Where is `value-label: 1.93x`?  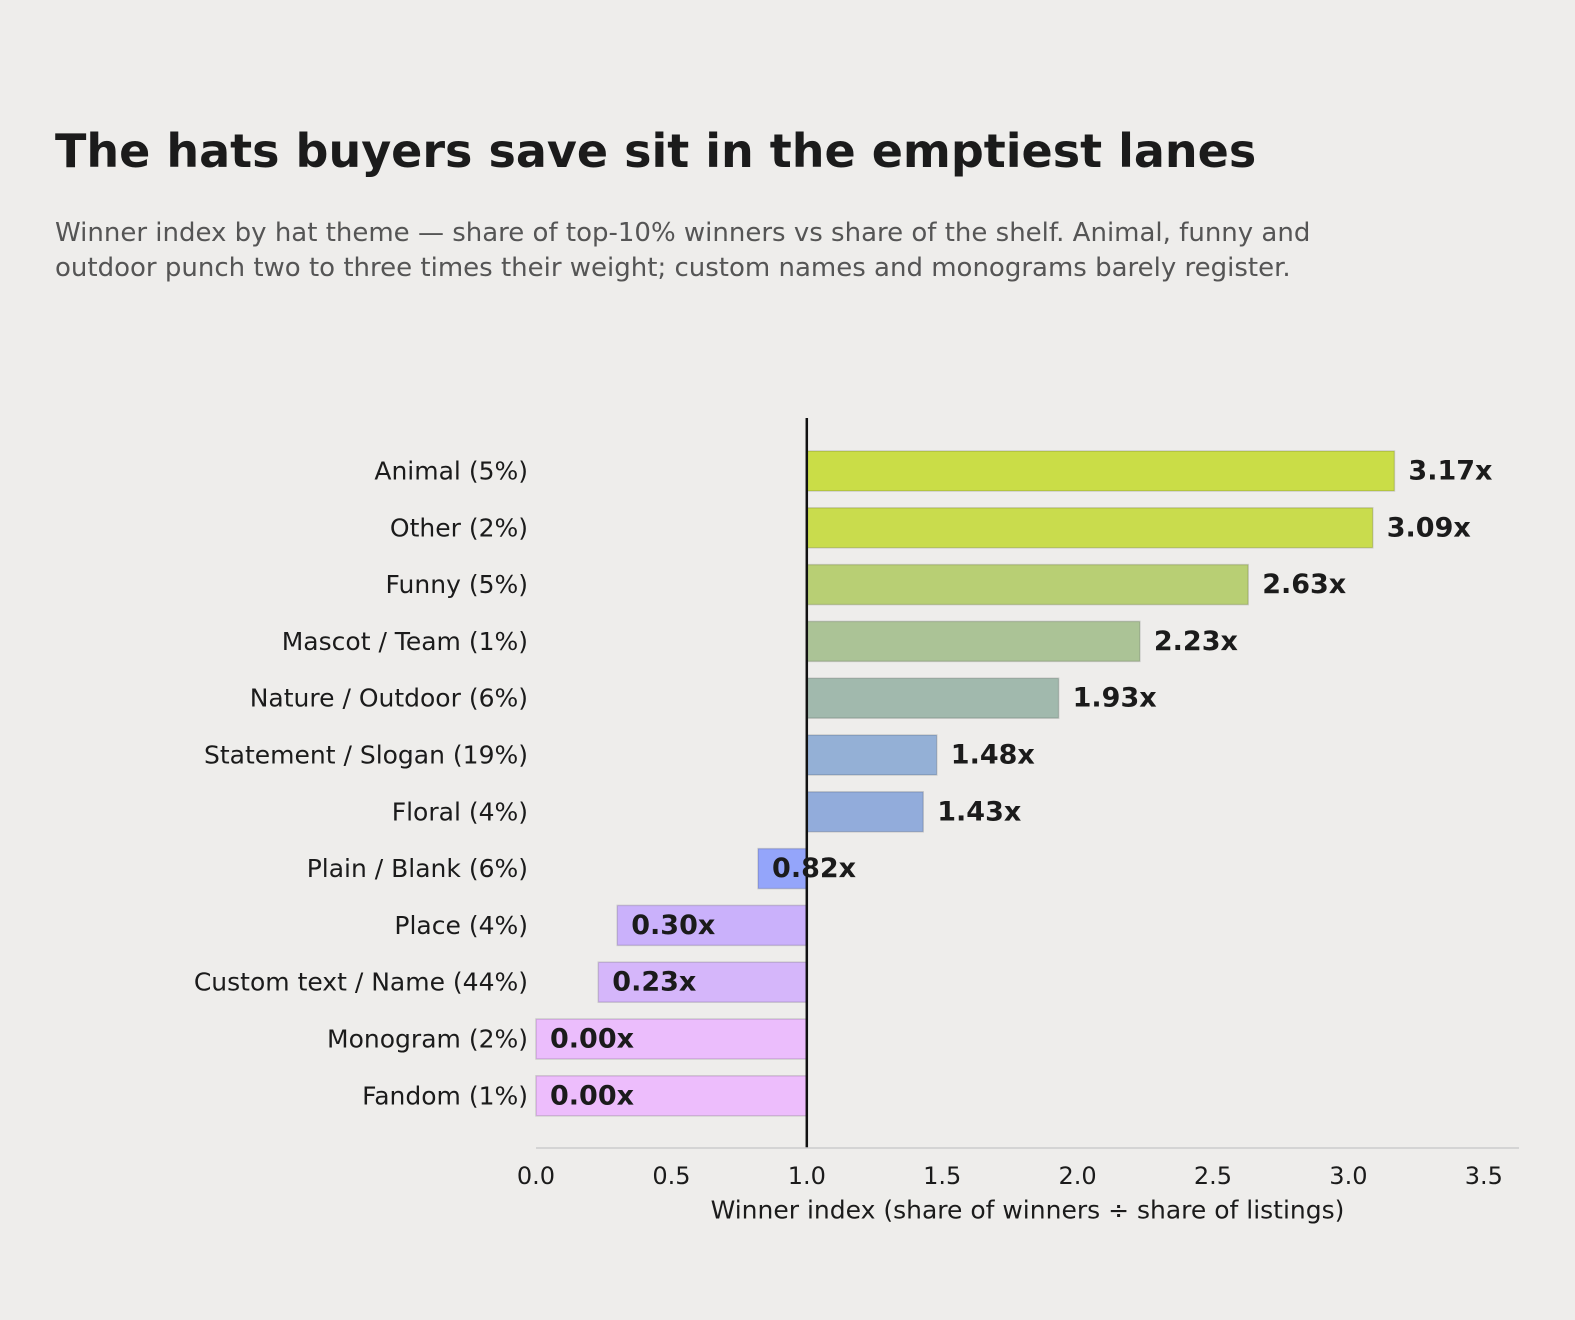
value-label: 1.93x is located at coordinates (1115, 698).